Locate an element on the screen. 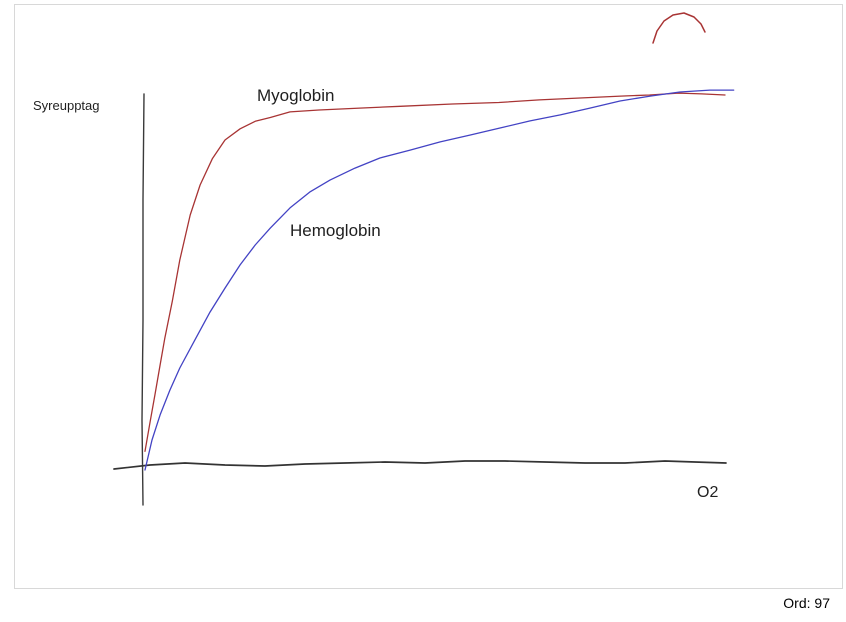  y-axis-label: Syreupptag is located at coordinates (66, 105).